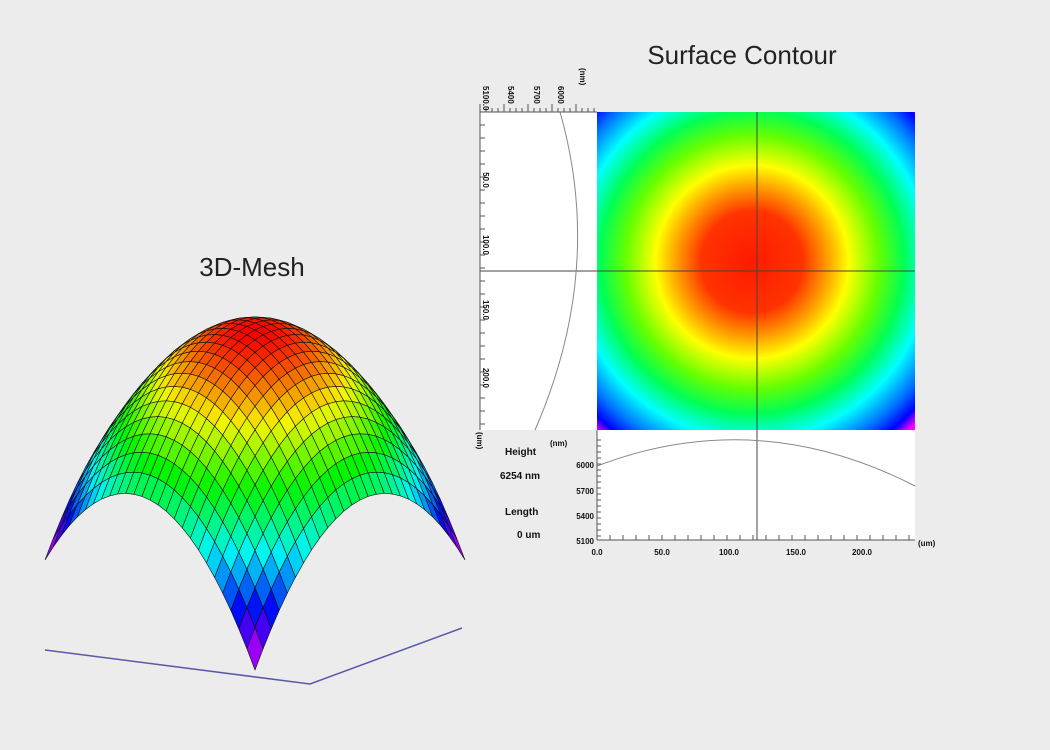 This screenshot has width=1050, height=750. I want to click on y-tick-label: 6000, so click(585, 465).